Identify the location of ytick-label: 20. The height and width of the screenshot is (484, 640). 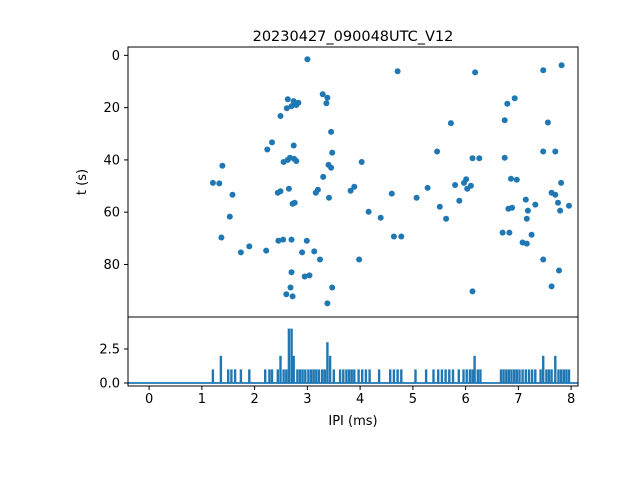
(111, 108).